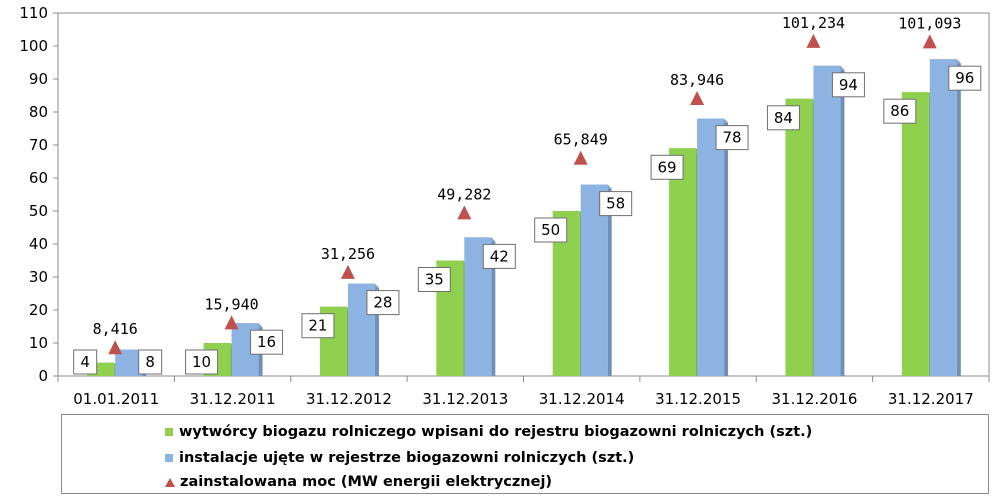 The height and width of the screenshot is (499, 1003). Describe the element at coordinates (582, 399) in the screenshot. I see `x-tick-label: 31.12.2014` at that location.